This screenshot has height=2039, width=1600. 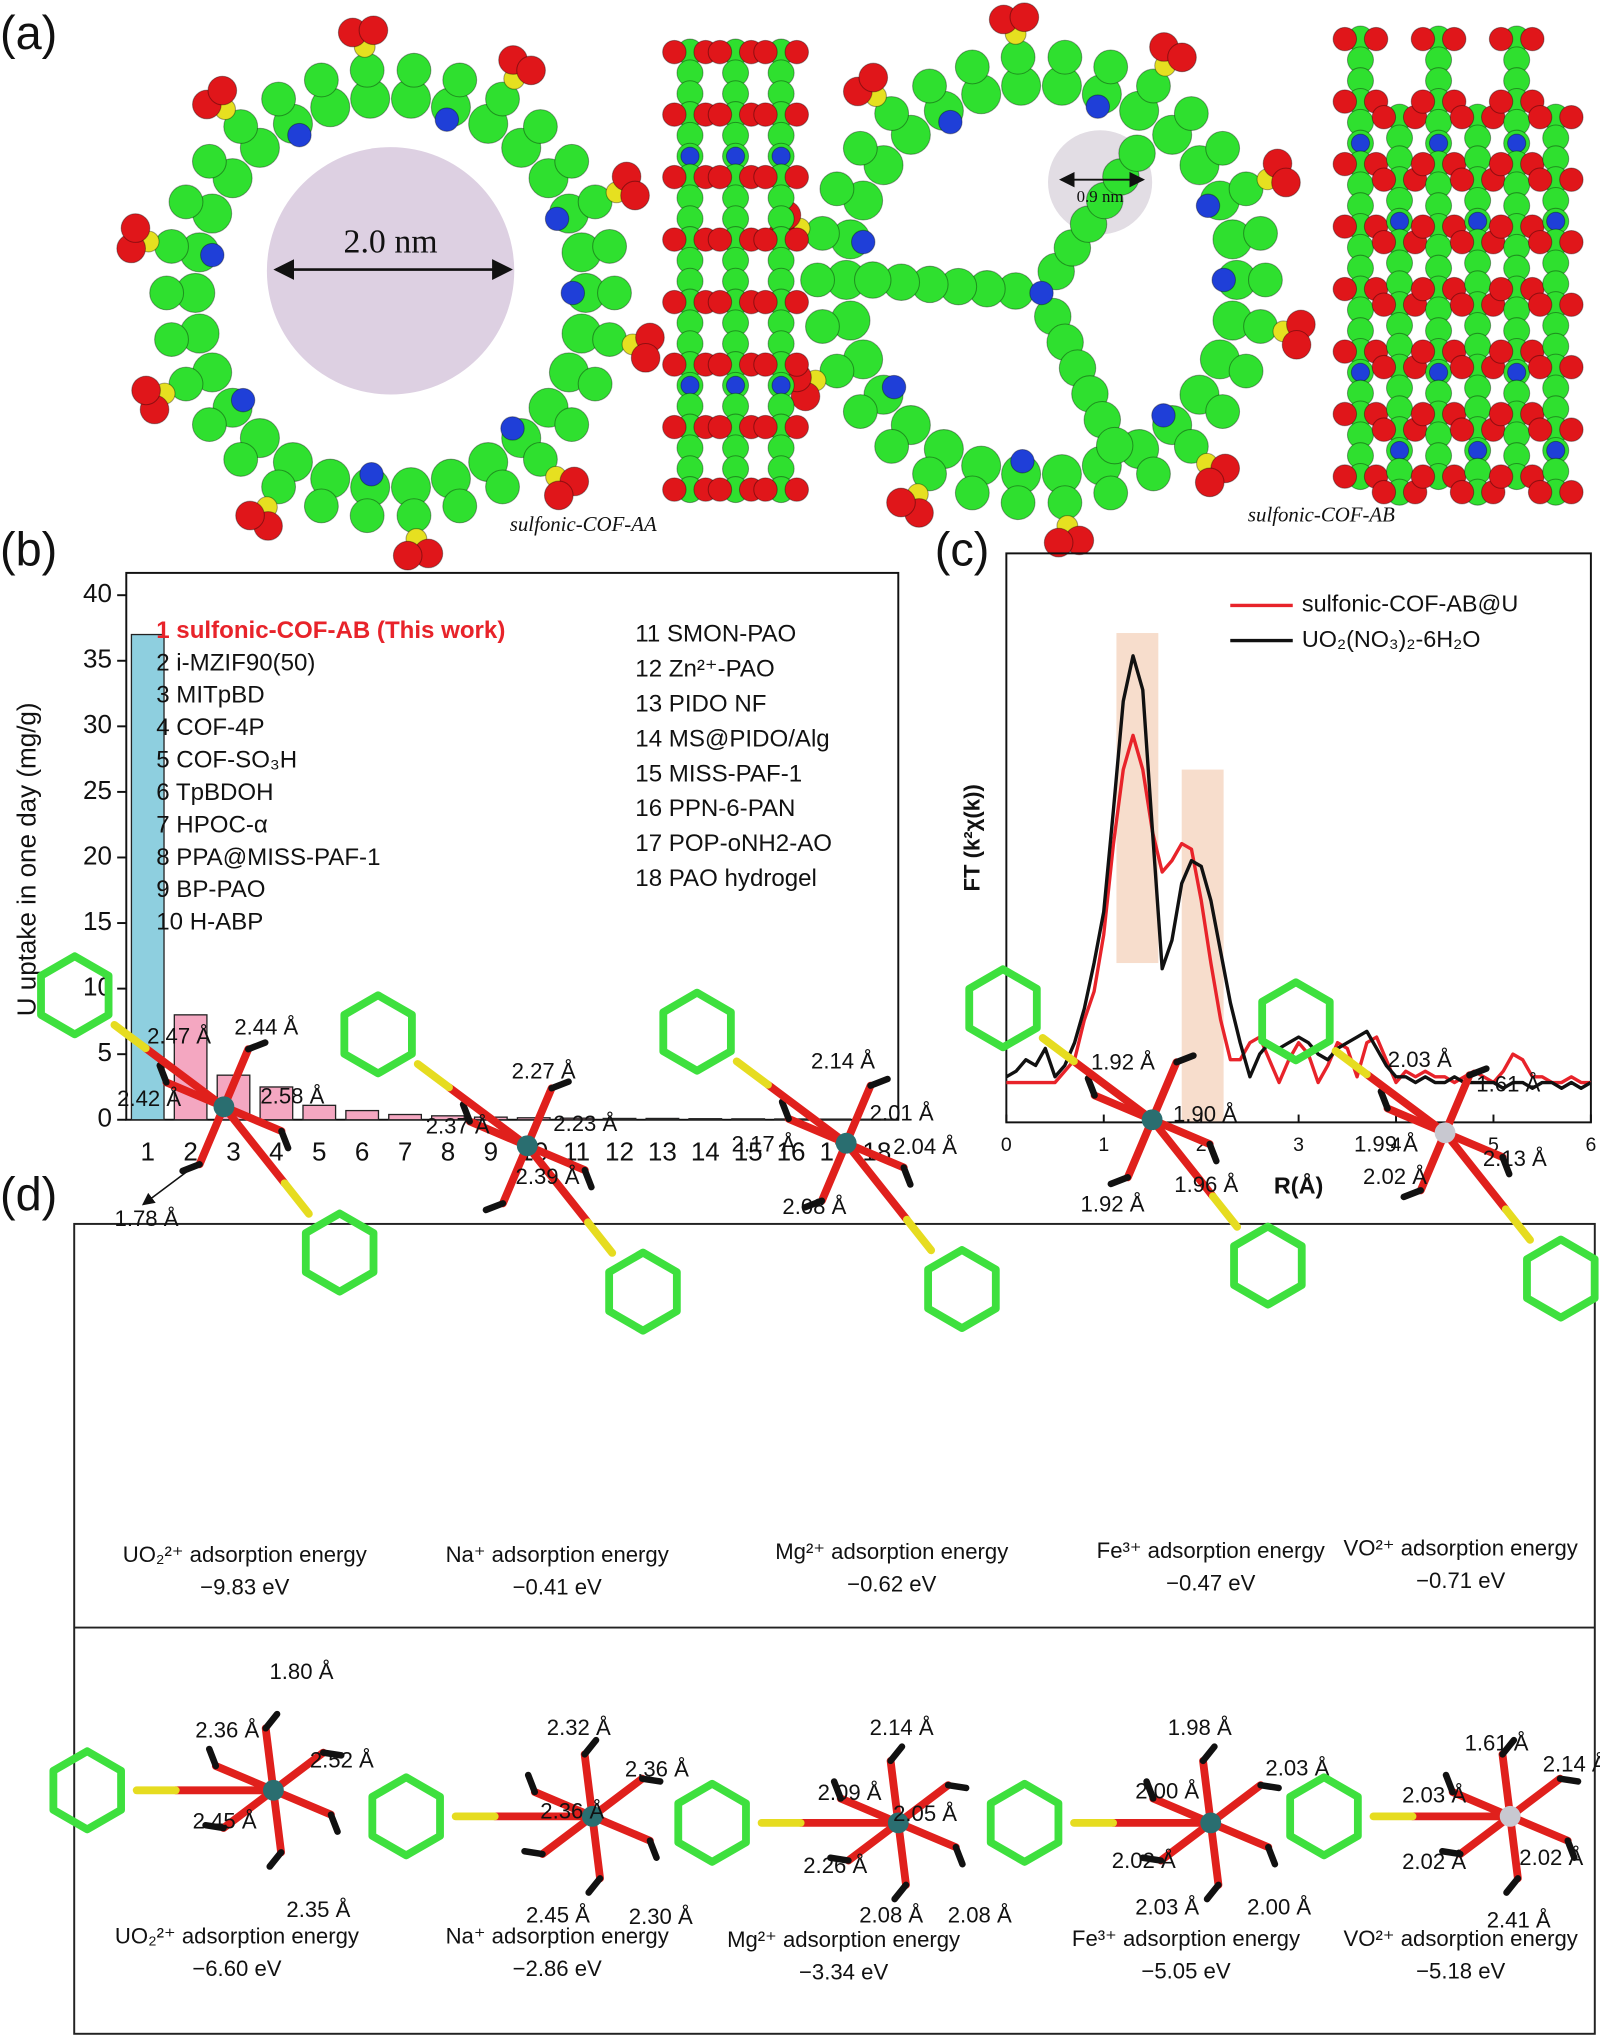 I want to click on x-tick-label: 4, so click(x=276, y=1151).